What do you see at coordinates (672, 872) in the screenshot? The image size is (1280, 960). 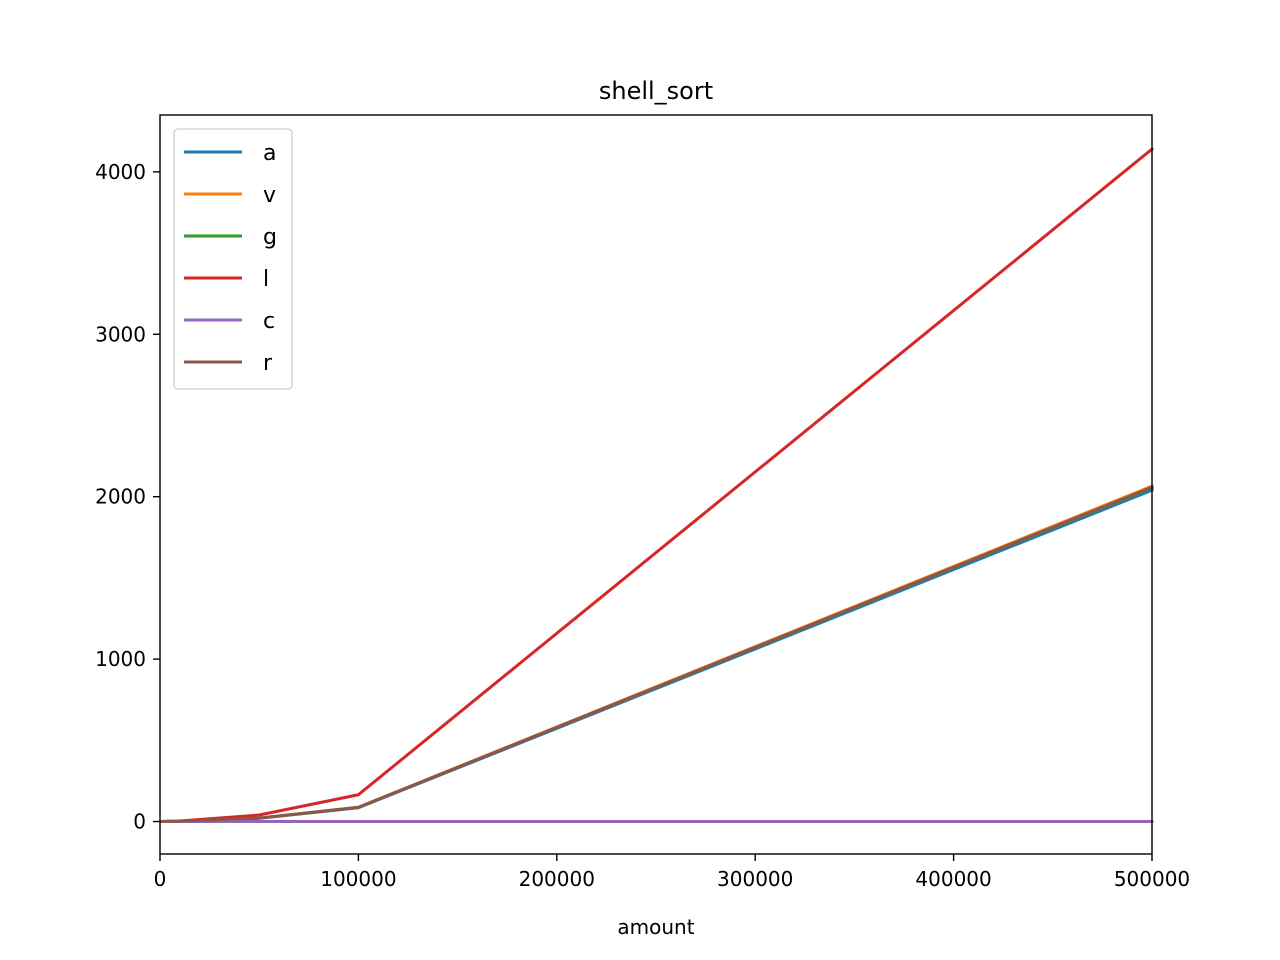 I see `x-axis: 0 100000 200000 300000 400000 500000` at bounding box center [672, 872].